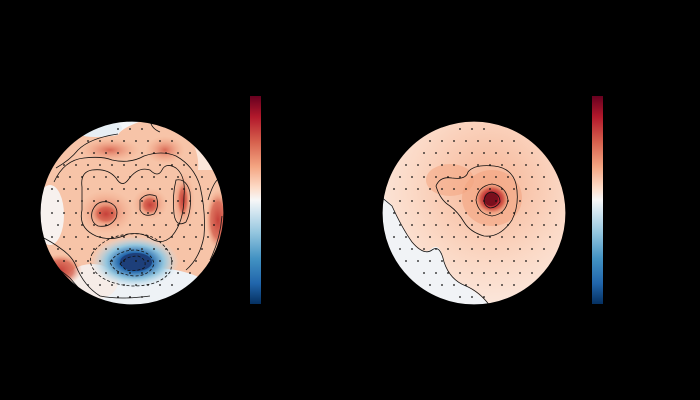  What do you see at coordinates (597, 200) in the screenshot?
I see `colorbar-right` at bounding box center [597, 200].